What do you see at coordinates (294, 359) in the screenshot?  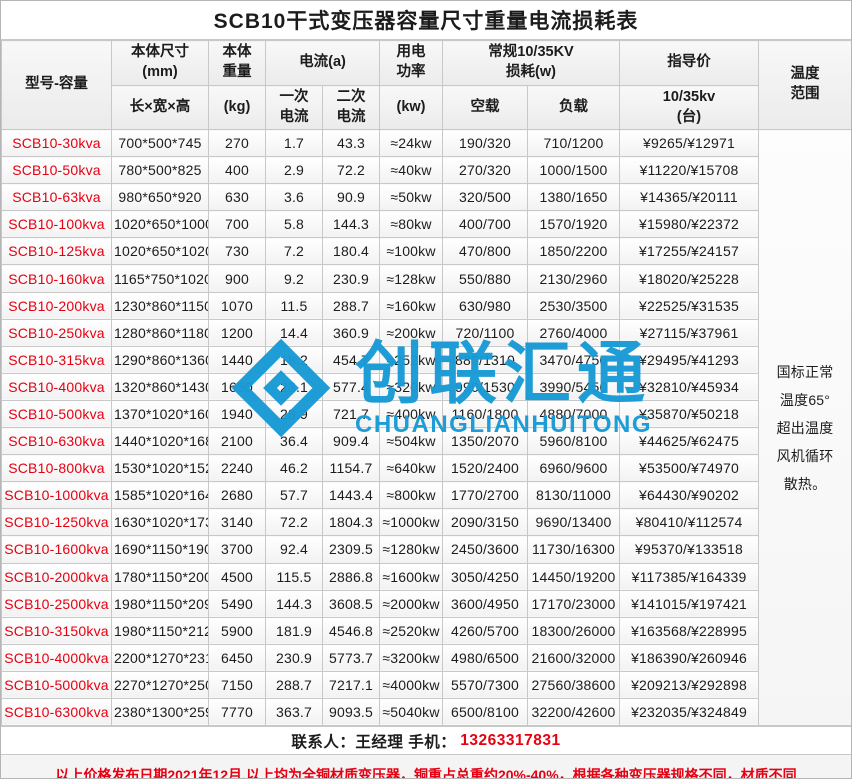 I see `primary-current-cell: 18.2` at bounding box center [294, 359].